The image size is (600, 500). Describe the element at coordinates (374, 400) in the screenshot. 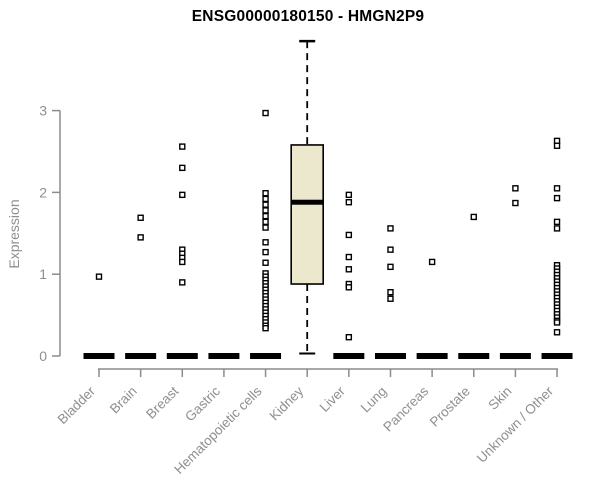

I see `x-category-label: Lung` at that location.